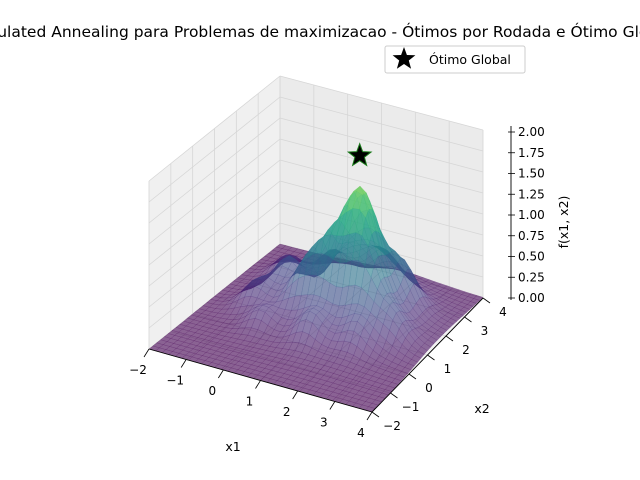  Describe the element at coordinates (232, 446) in the screenshot. I see `x-axis-label: x1` at that location.